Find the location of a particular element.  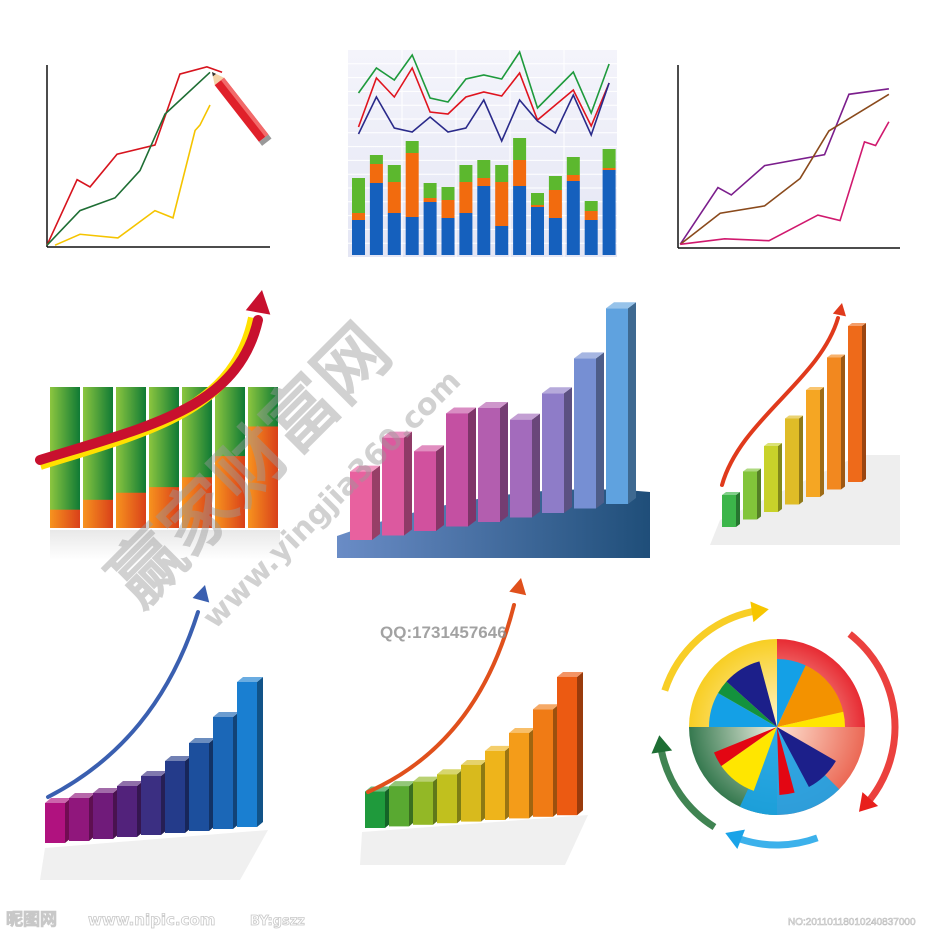

footer-logo: 昵图网 is located at coordinates (31, 920).